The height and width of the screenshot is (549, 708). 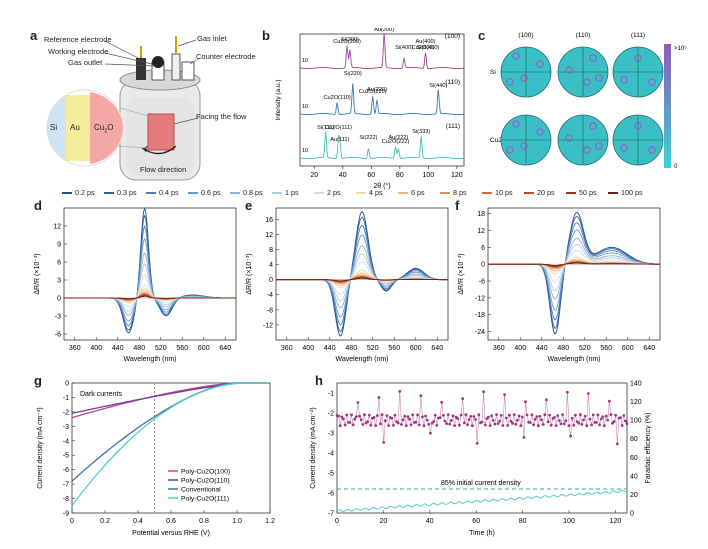 I want to click on xrd-xtick-label: 60, so click(x=371, y=175).